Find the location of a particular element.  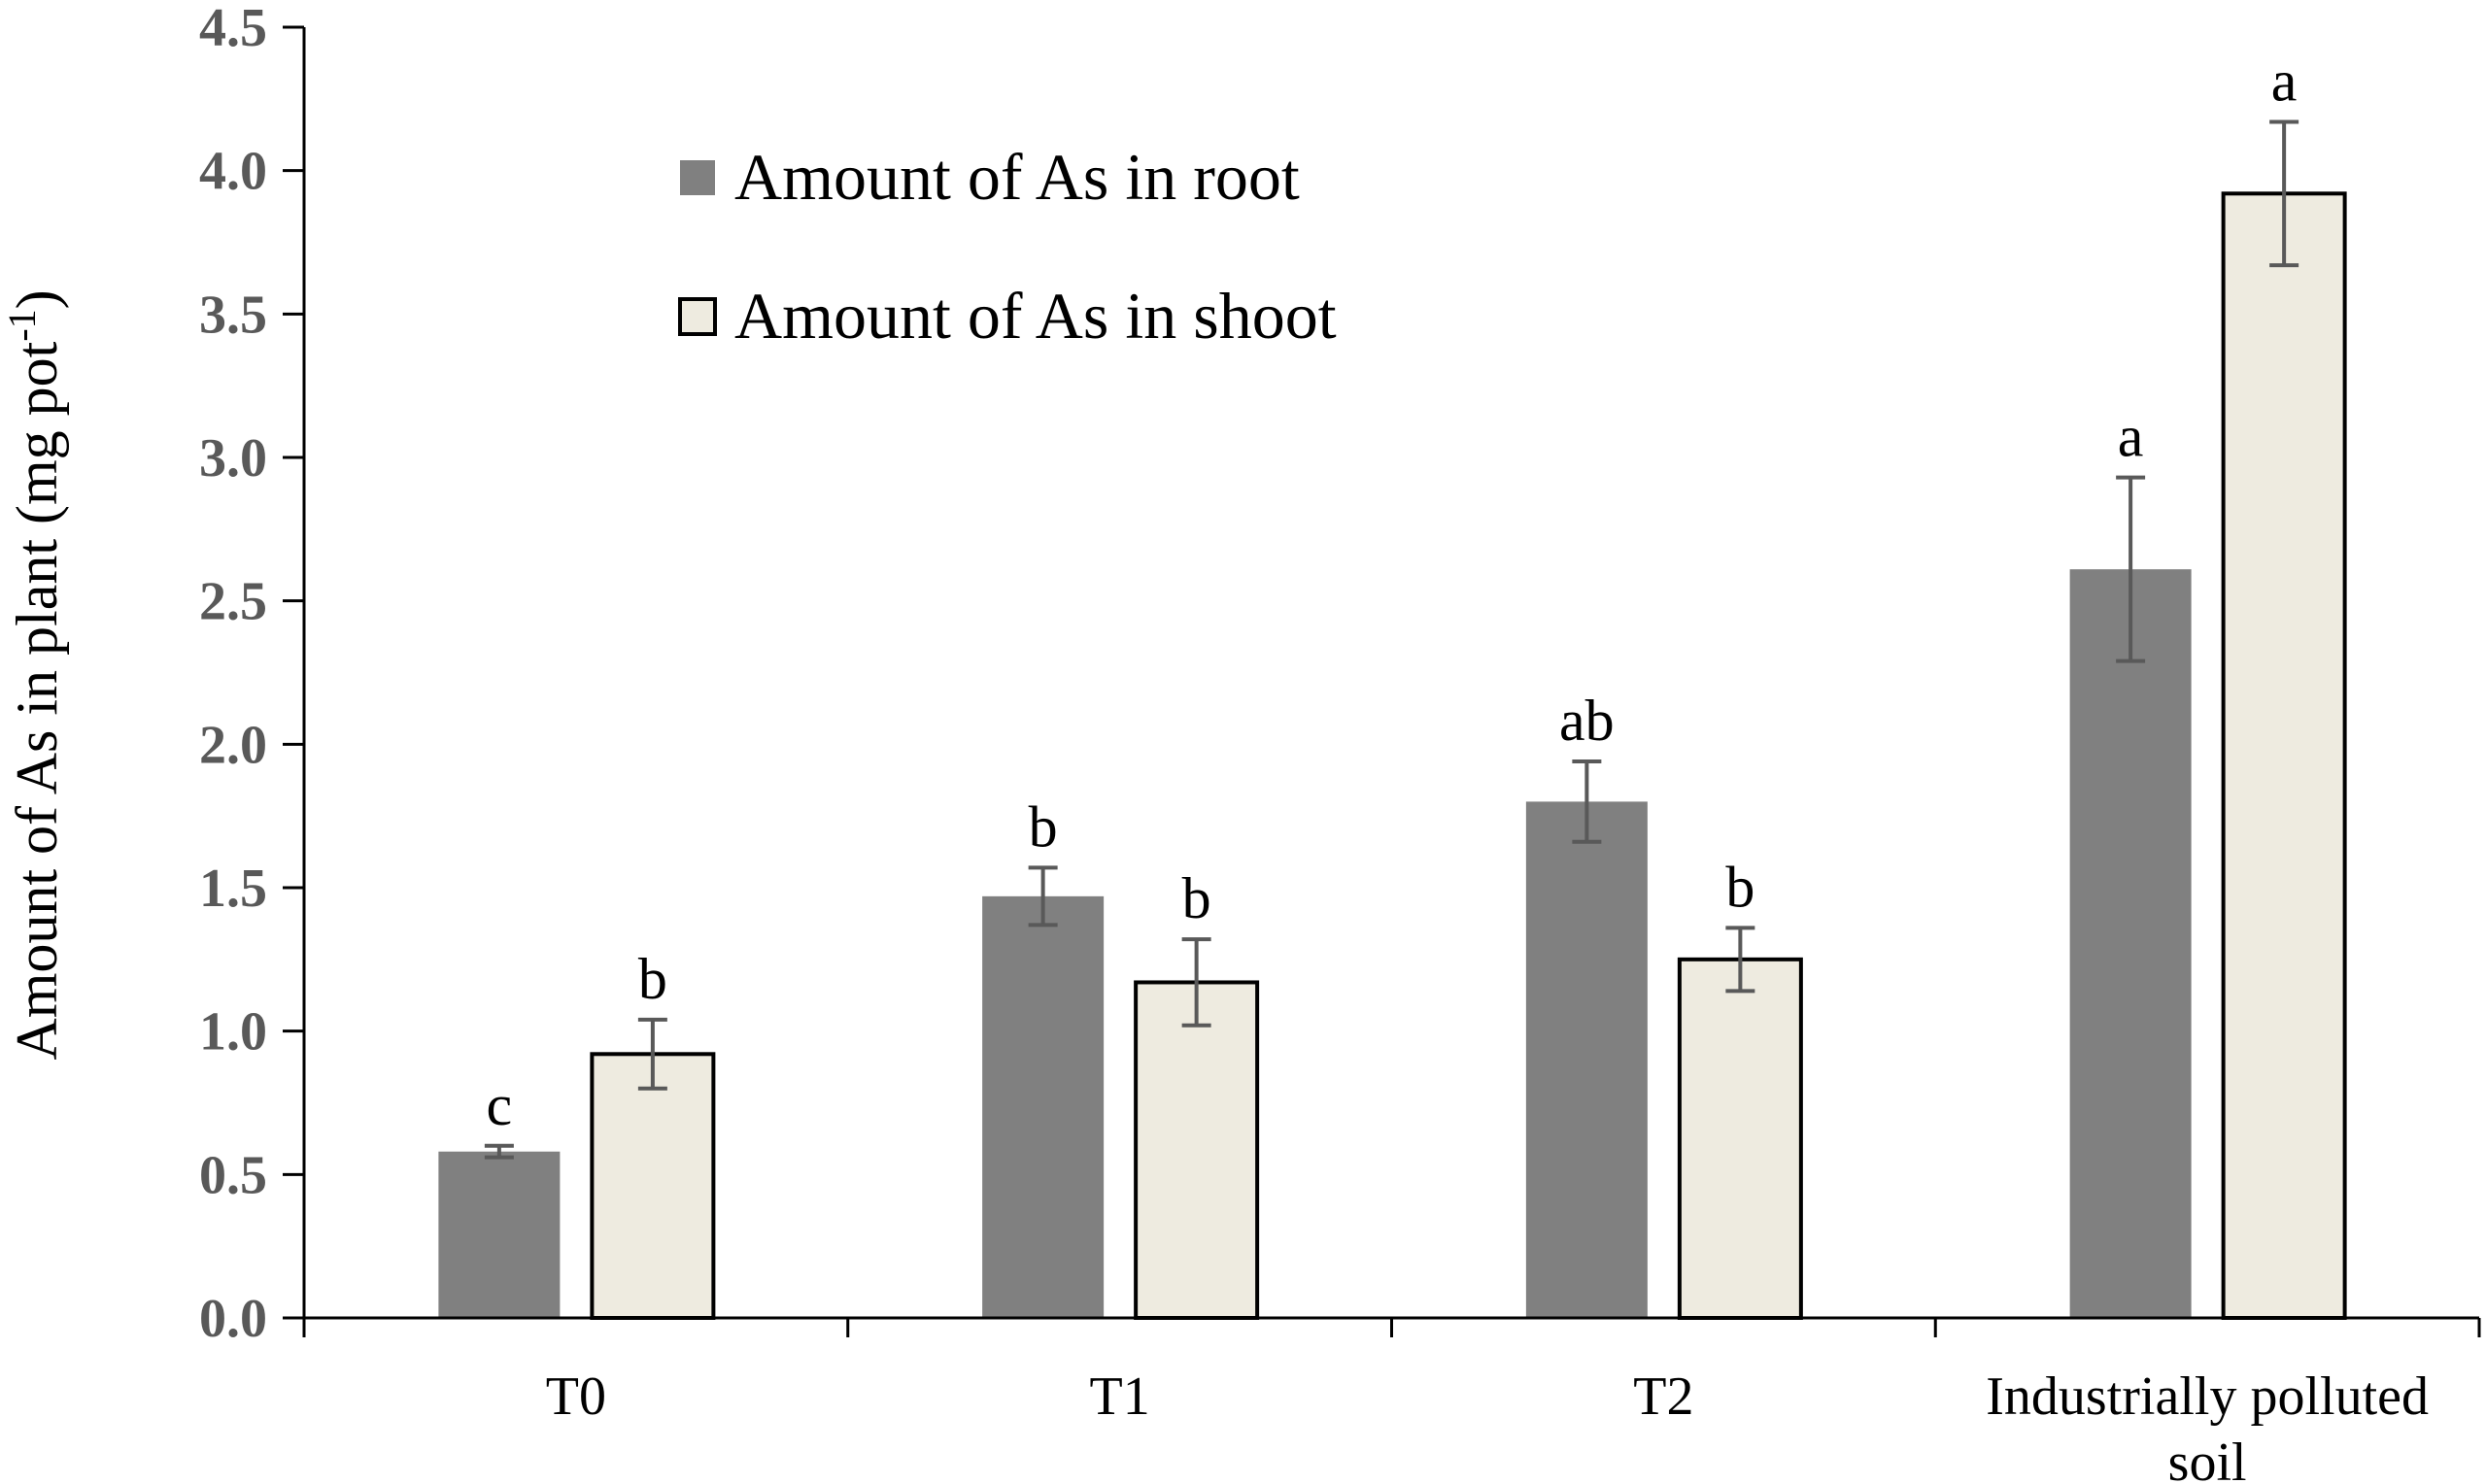

x-tick-label-2-0: T2 is located at coordinates (1663, 1396).